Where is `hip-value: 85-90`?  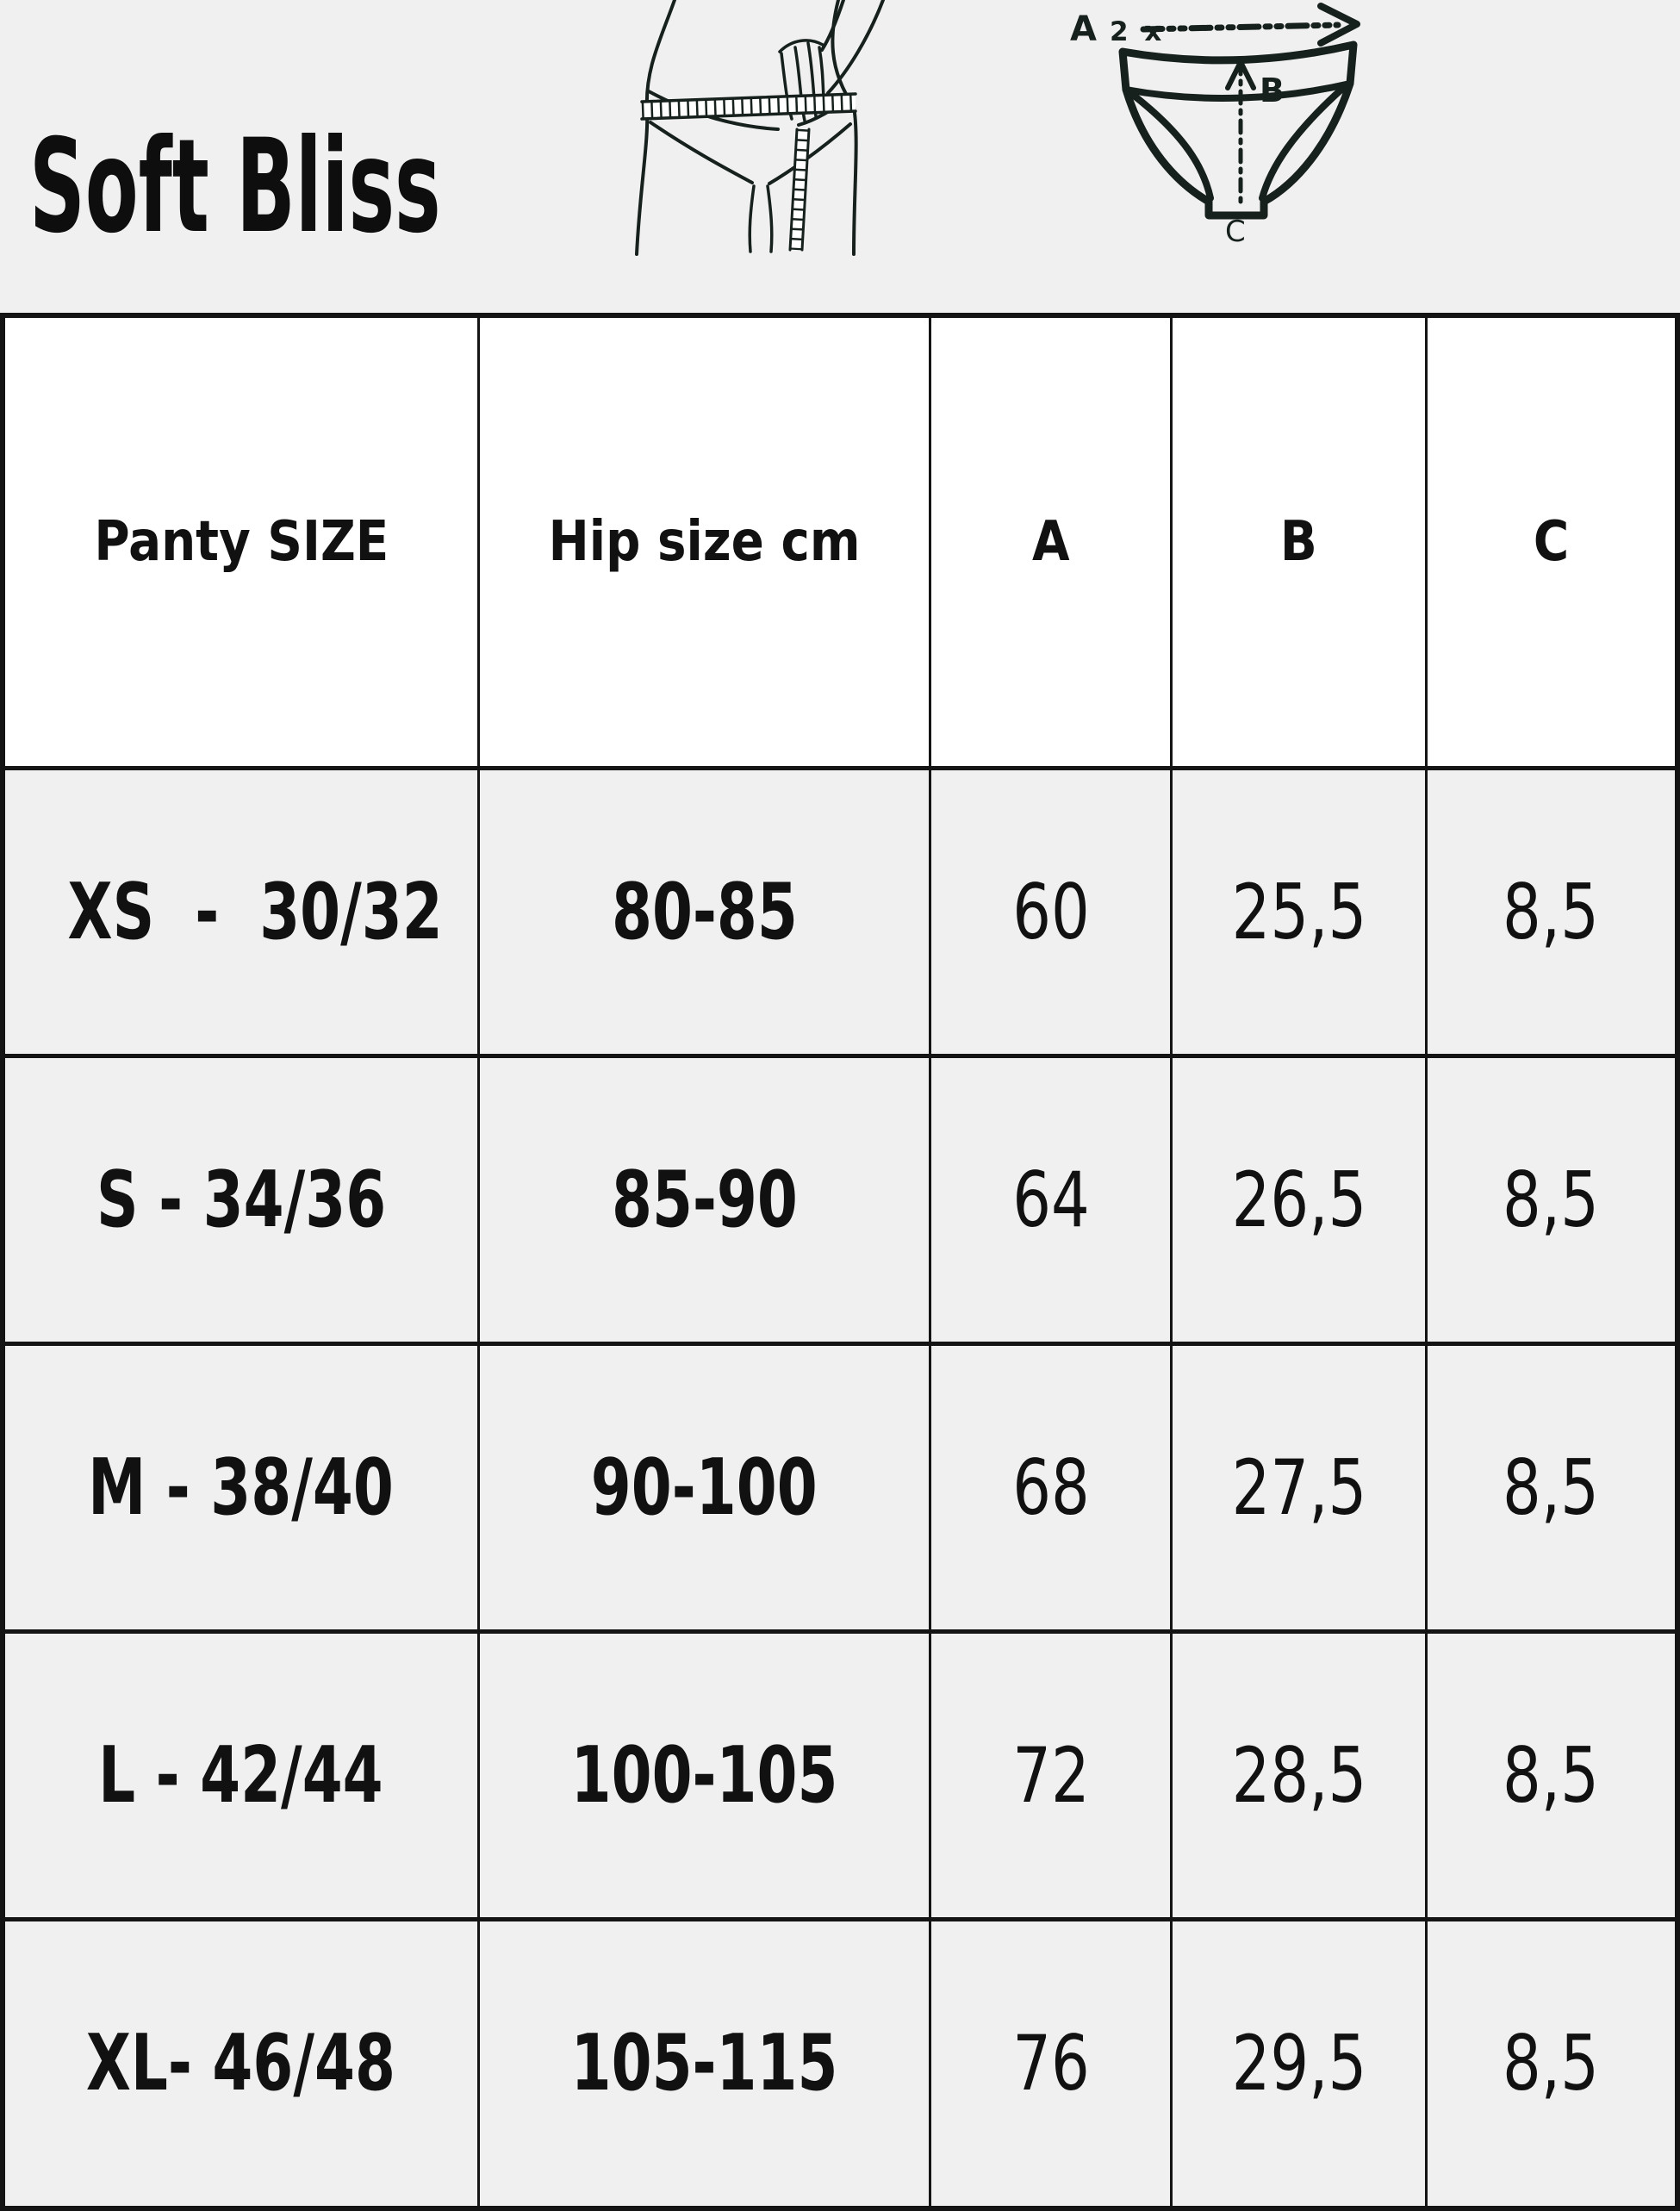 hip-value: 85-90 is located at coordinates (705, 1199).